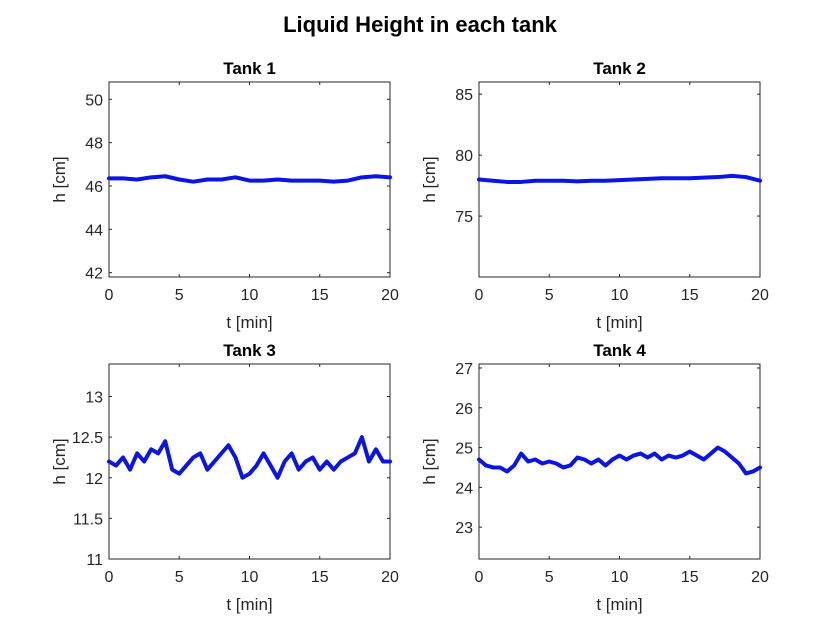  What do you see at coordinates (94, 560) in the screenshot?
I see `y-tick-label: 11` at bounding box center [94, 560].